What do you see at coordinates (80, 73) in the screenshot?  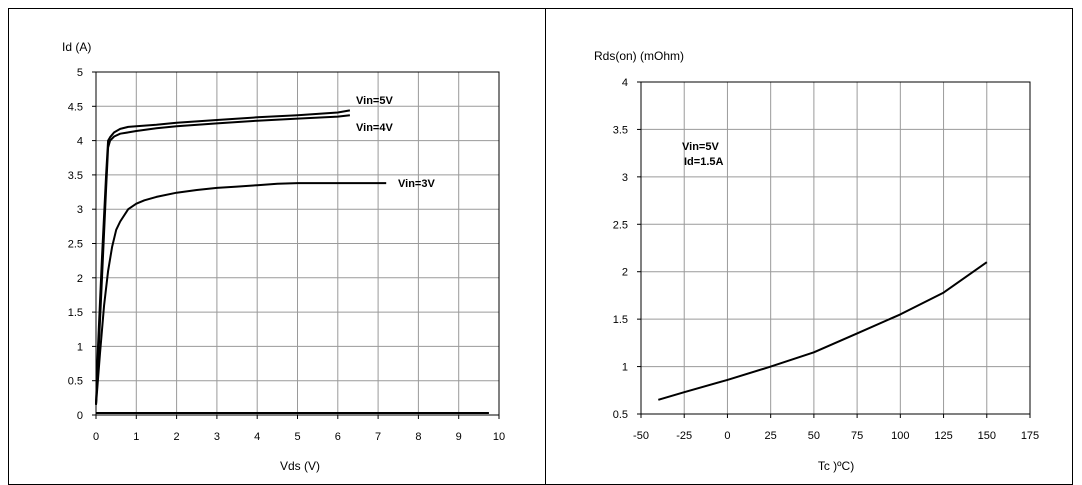 I see `y-tick-label: 5` at bounding box center [80, 73].